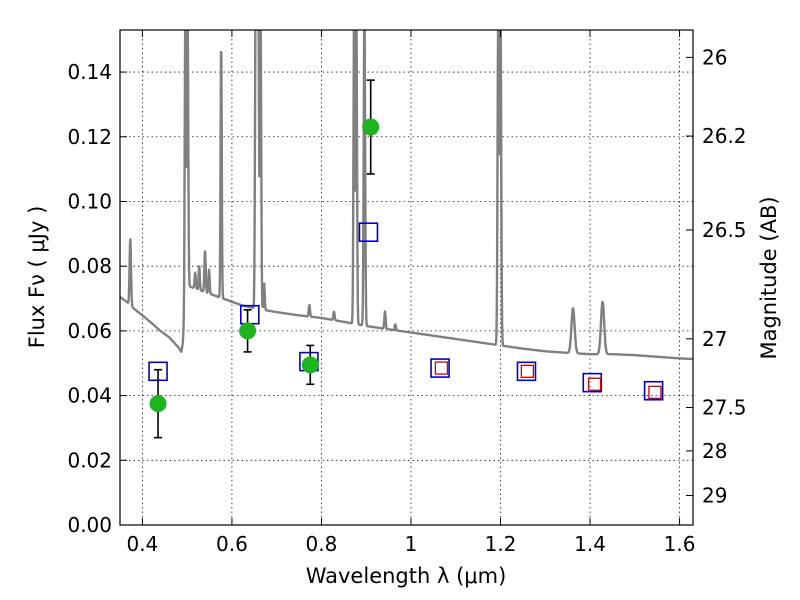  I want to click on y-tick-label: 0.04, so click(89, 396).